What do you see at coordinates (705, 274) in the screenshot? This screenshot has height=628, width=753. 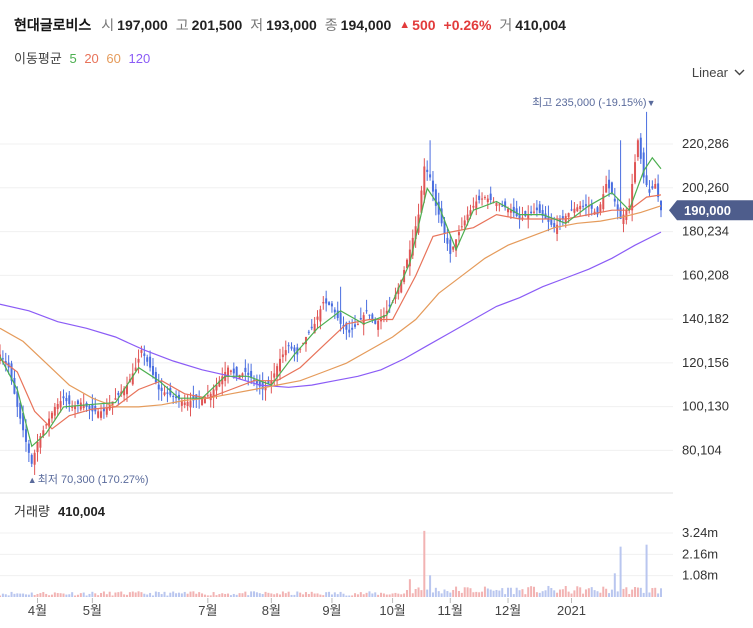 I see `y-tick-label: 160,208` at bounding box center [705, 274].